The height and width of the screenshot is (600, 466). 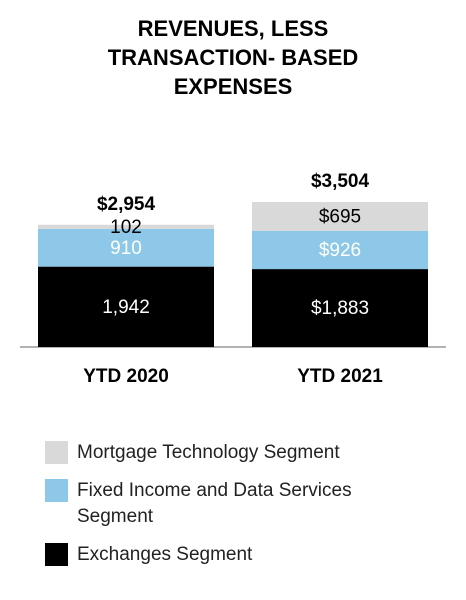 What do you see at coordinates (126, 204) in the screenshot?
I see `total-label: $2,954` at bounding box center [126, 204].